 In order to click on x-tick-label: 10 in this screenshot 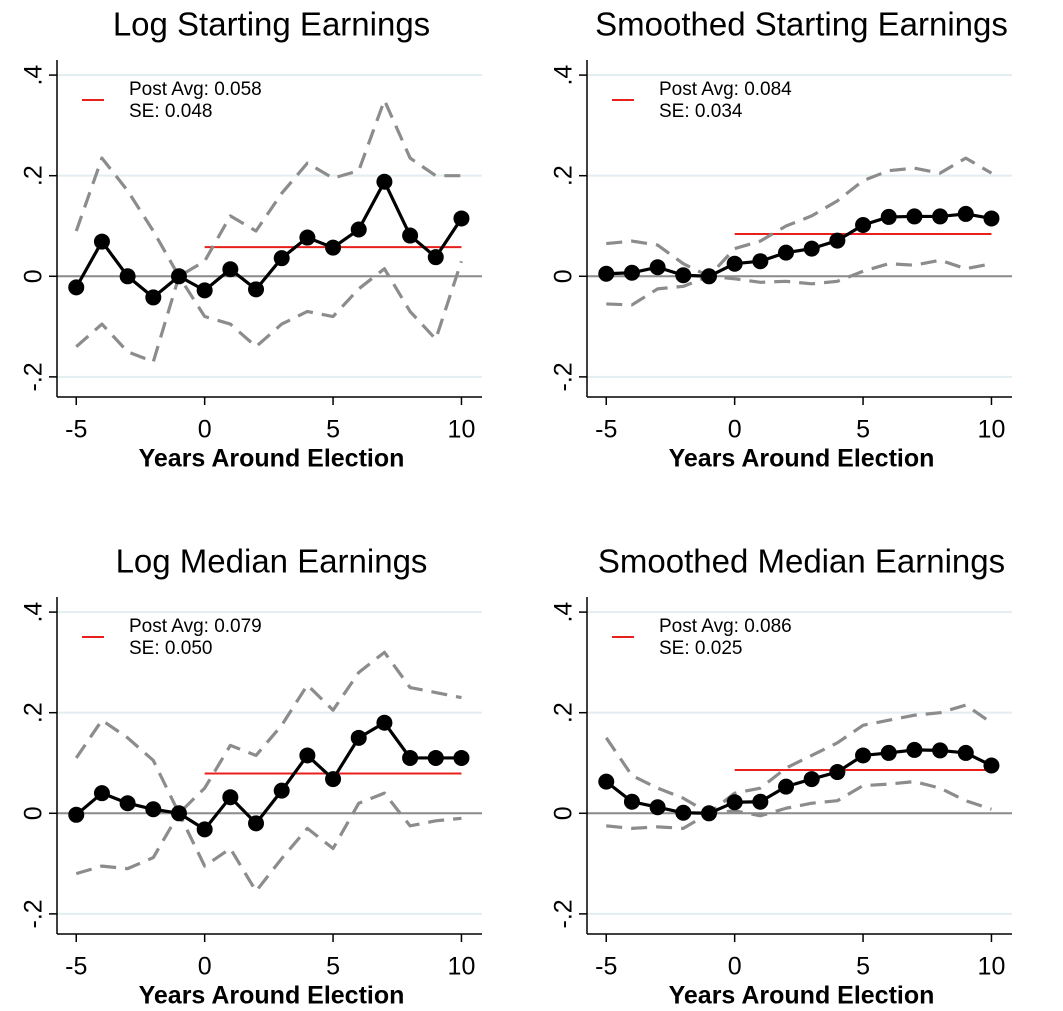, I will do `click(992, 430)`.